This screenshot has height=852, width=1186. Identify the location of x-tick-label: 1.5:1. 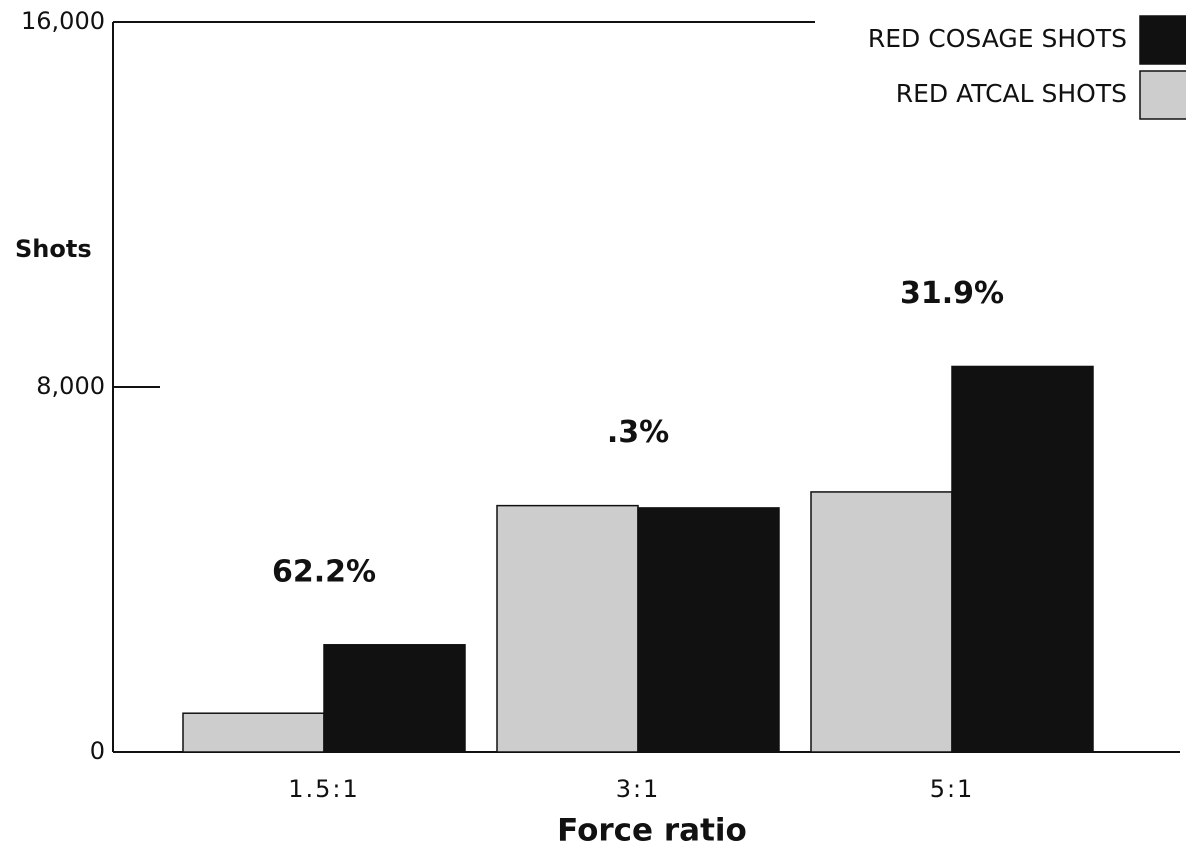
(324, 789).